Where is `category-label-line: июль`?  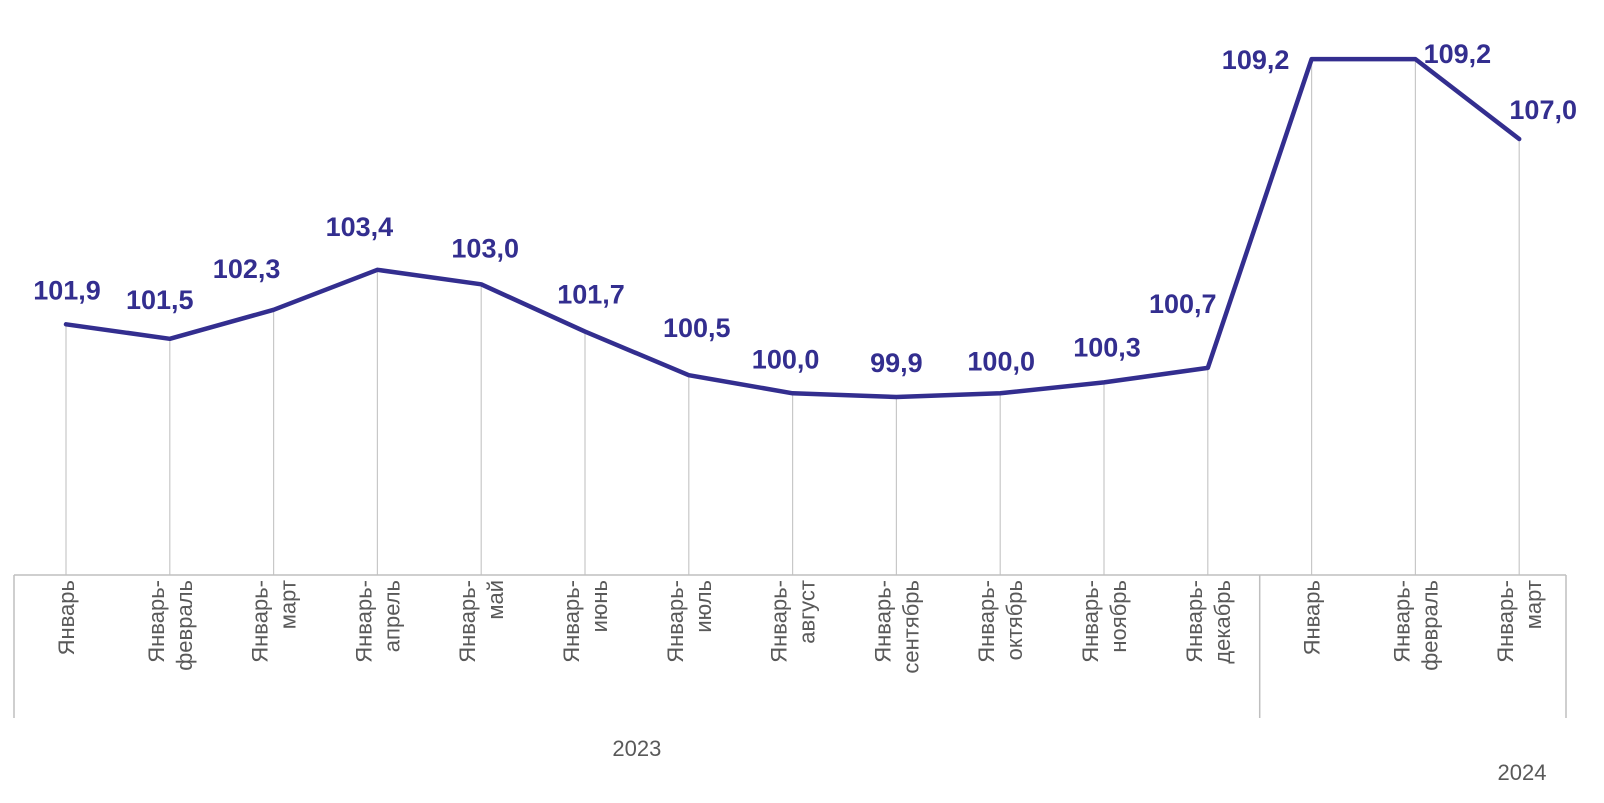 category-label-line: июль is located at coordinates (703, 606).